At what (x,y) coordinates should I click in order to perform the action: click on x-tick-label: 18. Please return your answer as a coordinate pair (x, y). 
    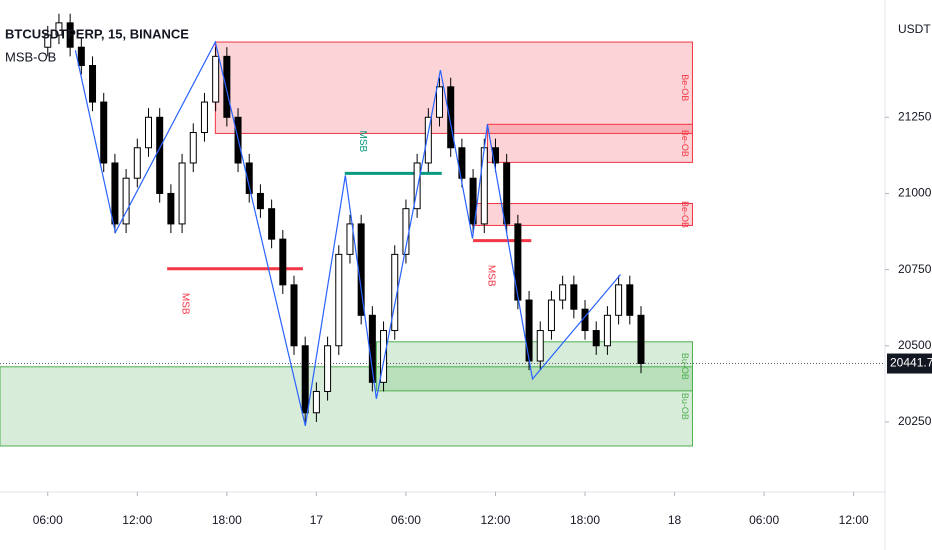
    Looking at the image, I should click on (675, 520).